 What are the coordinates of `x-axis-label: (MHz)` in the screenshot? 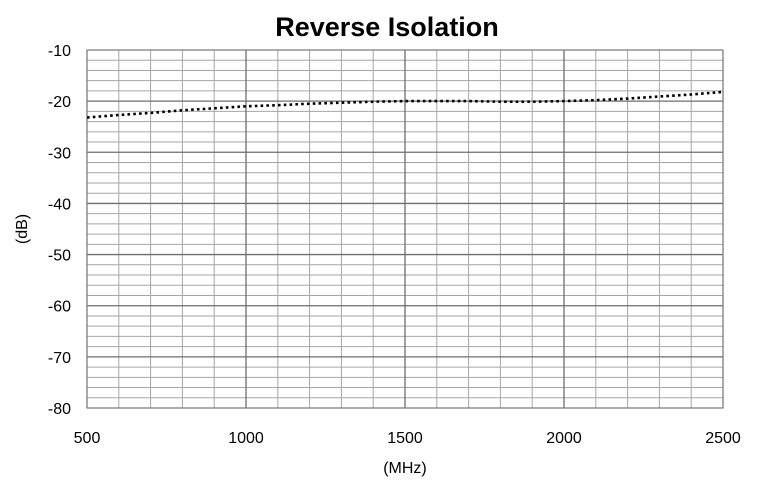 It's located at (405, 468).